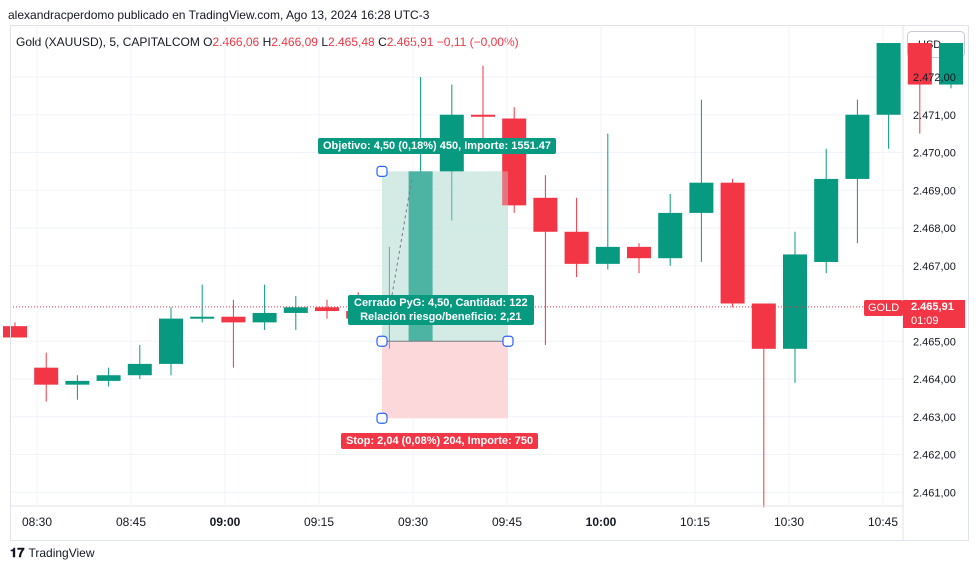 The height and width of the screenshot is (571, 980). Describe the element at coordinates (37, 522) in the screenshot. I see `x-tick-label: 08:30` at that location.